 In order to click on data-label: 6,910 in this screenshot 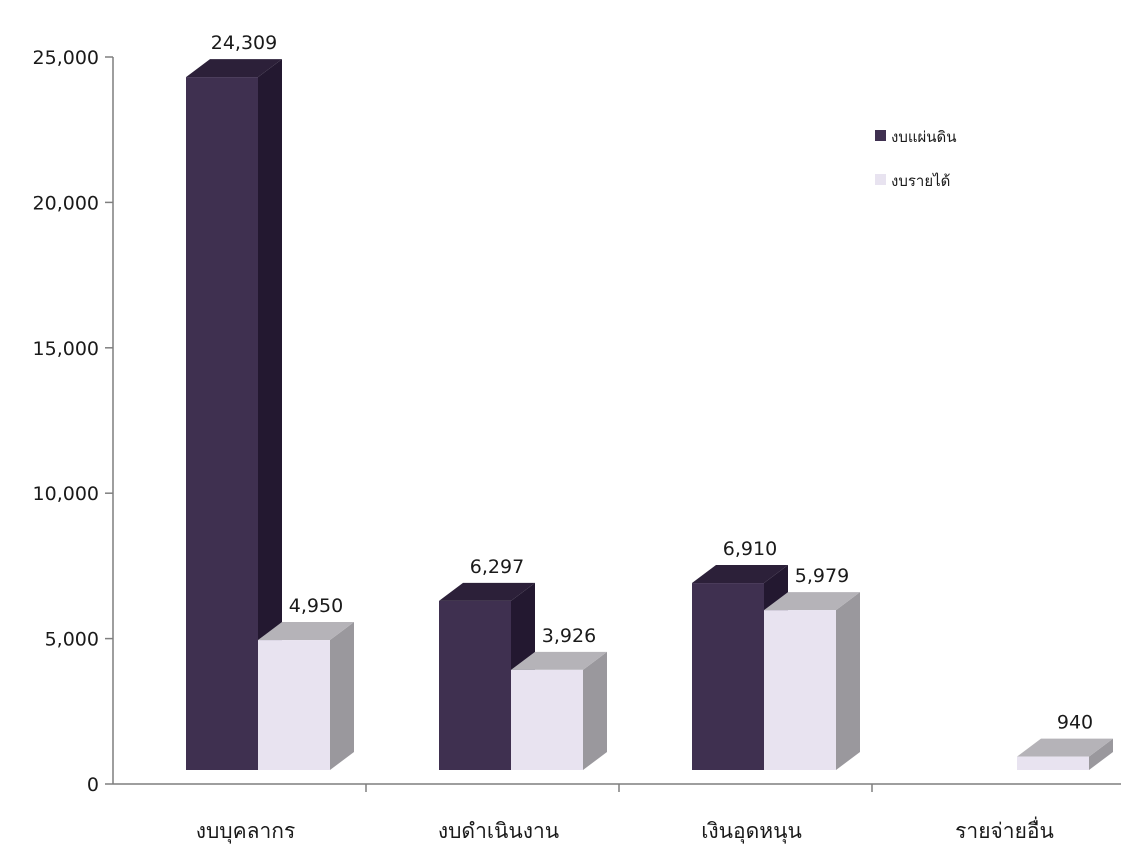, I will do `click(750, 549)`.